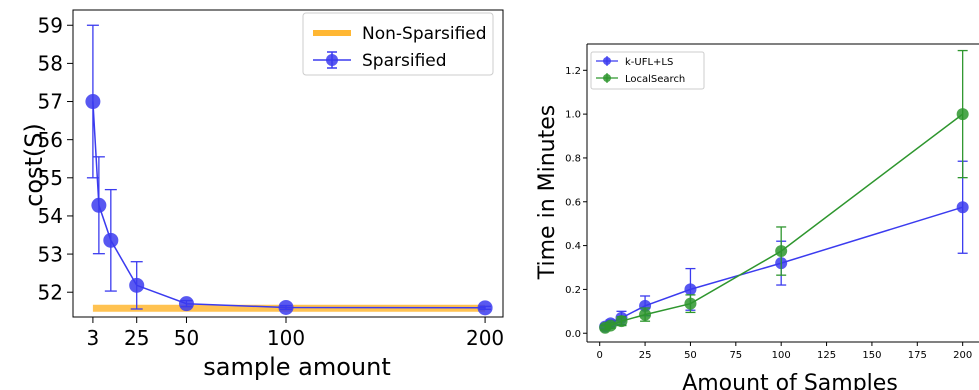  Describe the element at coordinates (573, 334) in the screenshot. I see `time-chart-y-tick-label: 0.0` at that location.